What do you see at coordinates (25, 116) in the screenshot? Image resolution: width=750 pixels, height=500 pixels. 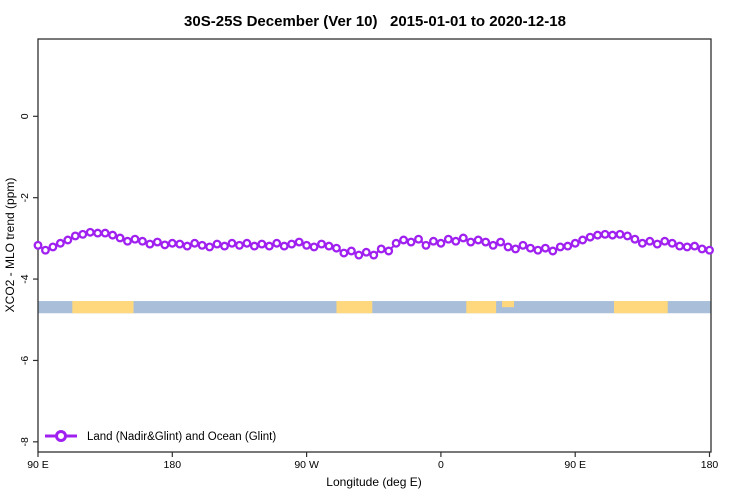 I see `y-tick-label: 0` at bounding box center [25, 116].